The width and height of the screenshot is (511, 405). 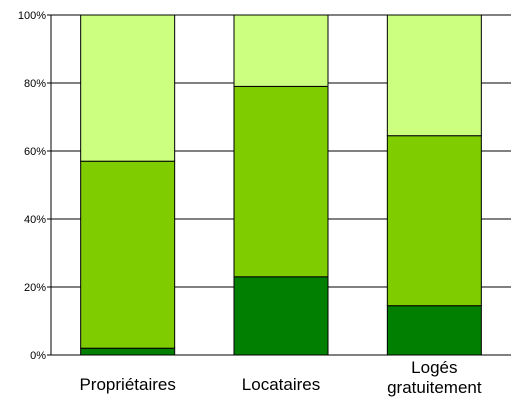 What do you see at coordinates (35, 288) in the screenshot?
I see `y-tick-label-20: 20%` at bounding box center [35, 288].